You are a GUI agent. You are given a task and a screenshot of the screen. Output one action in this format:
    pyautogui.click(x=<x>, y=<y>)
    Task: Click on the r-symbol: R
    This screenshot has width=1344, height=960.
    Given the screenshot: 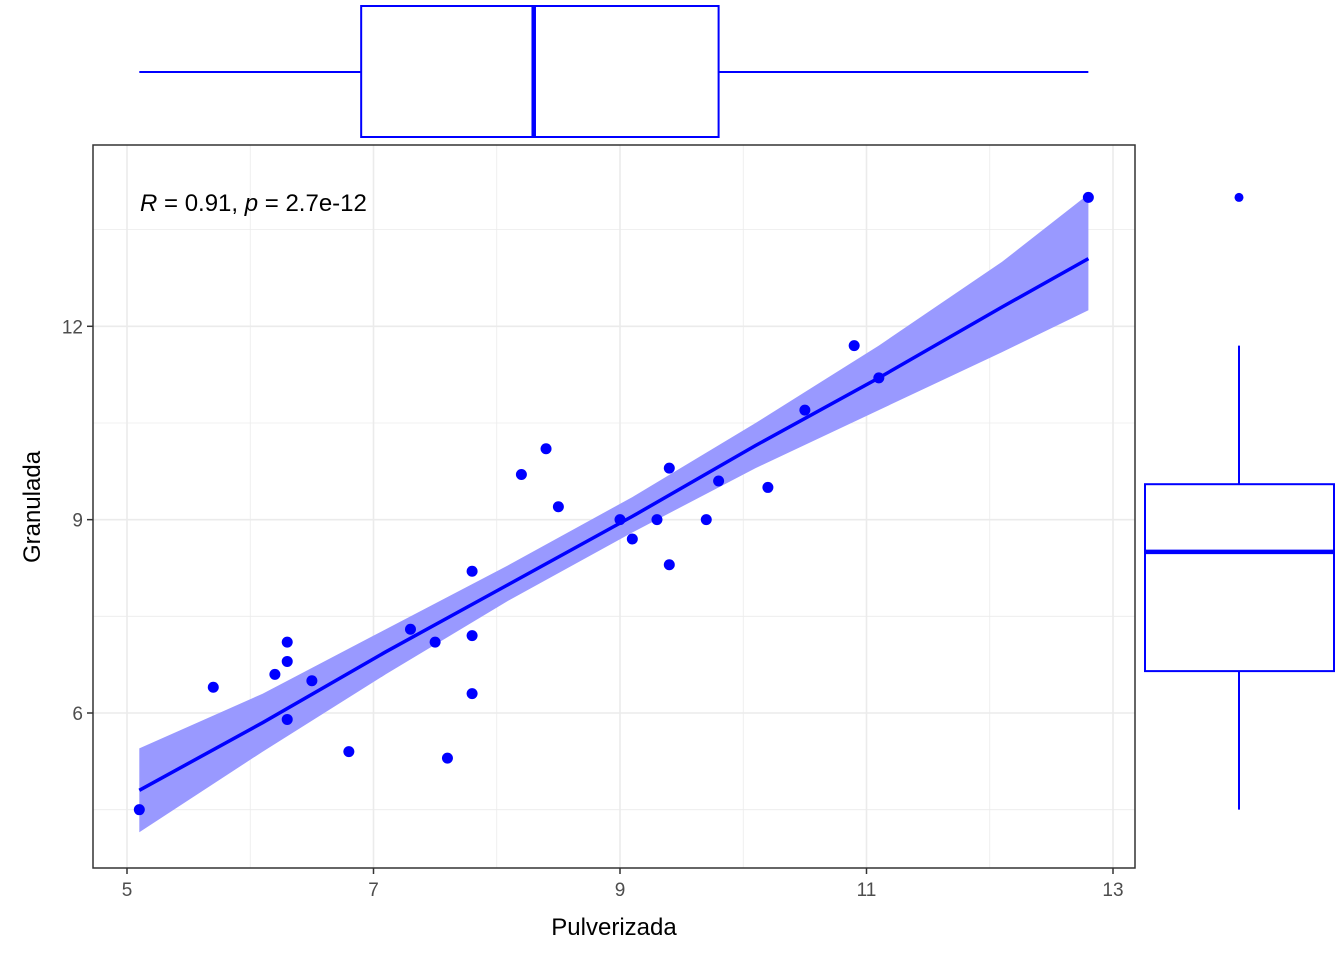 What is the action you would take?
    pyautogui.click(x=148, y=203)
    